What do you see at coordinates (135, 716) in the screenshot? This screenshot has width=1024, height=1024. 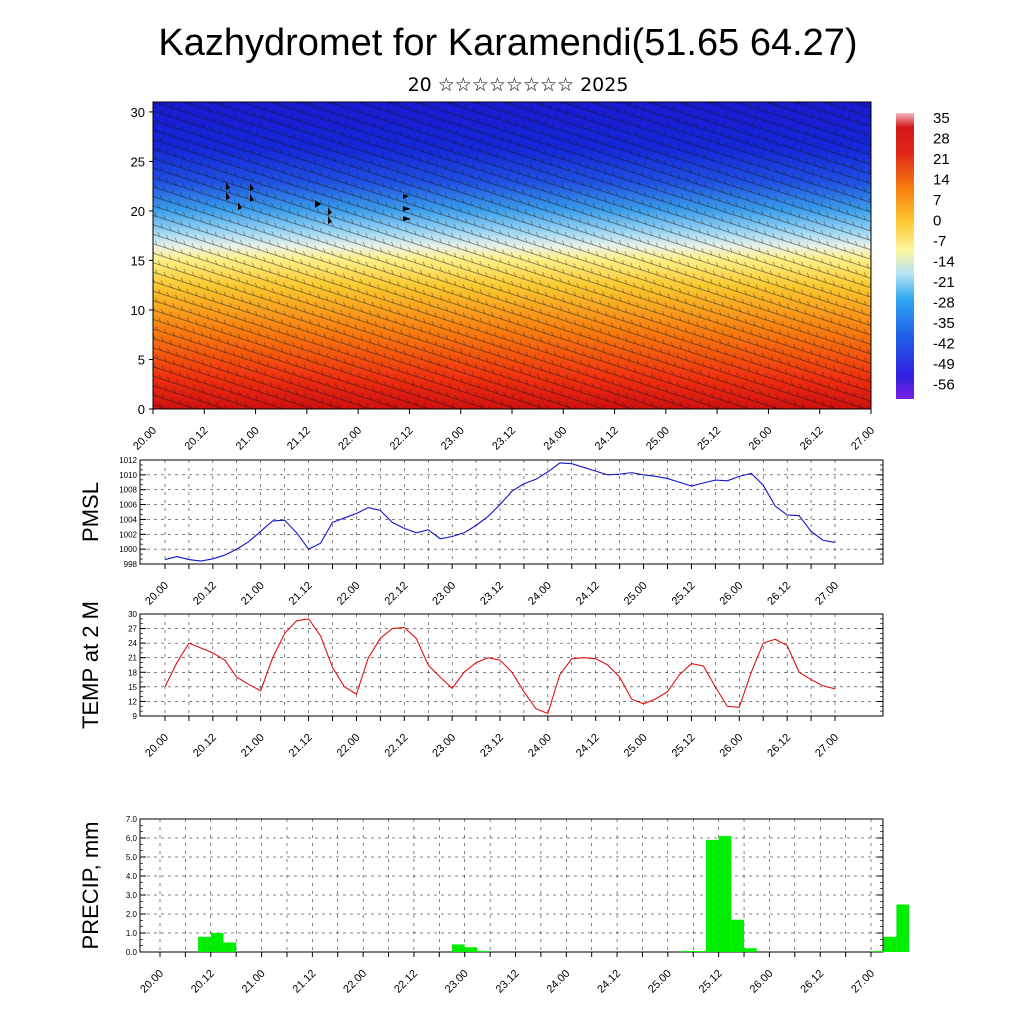 I see `y-tick-label: 9` at bounding box center [135, 716].